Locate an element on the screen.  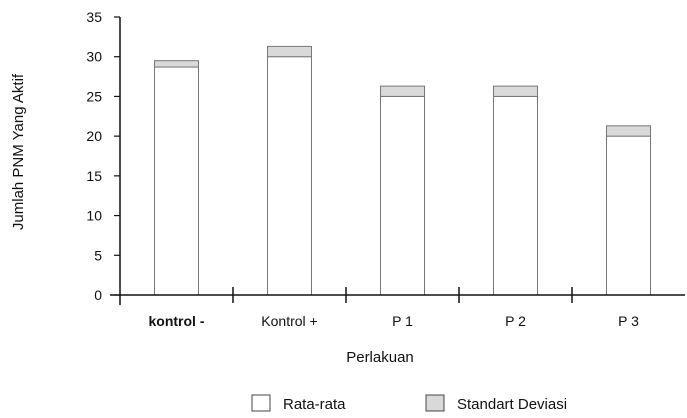
x-axis-title: Perlakuan is located at coordinates (380, 357).